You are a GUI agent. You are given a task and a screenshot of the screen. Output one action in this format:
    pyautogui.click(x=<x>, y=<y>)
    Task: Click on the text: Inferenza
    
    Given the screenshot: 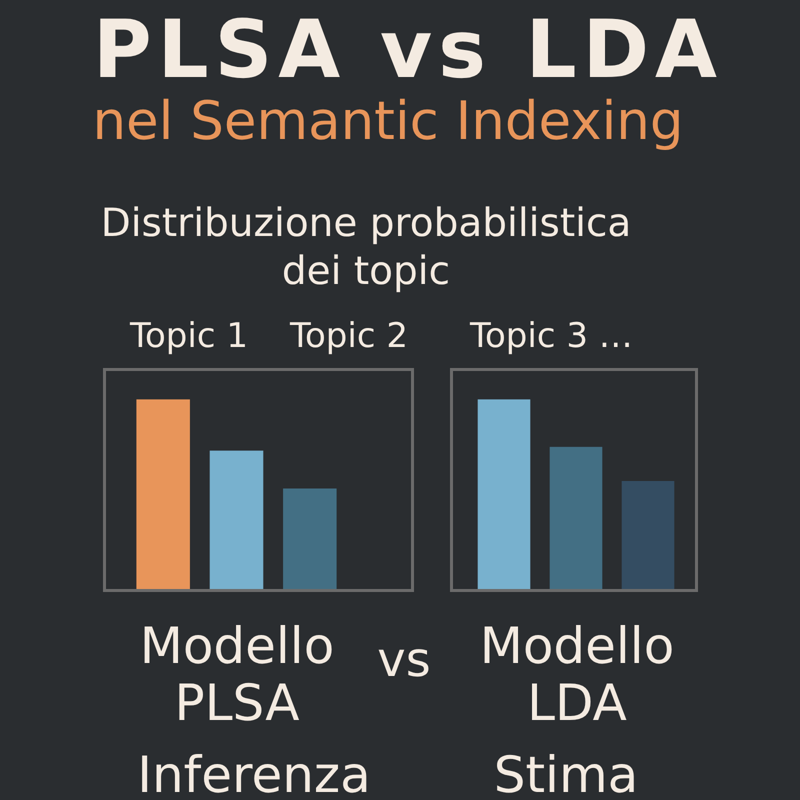 What is the action you would take?
    pyautogui.click(x=254, y=773)
    